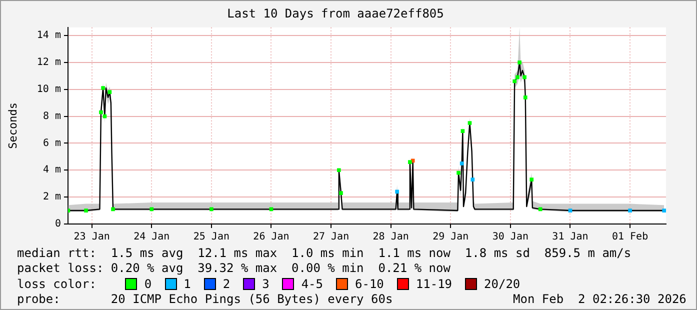 The width and height of the screenshot is (697, 310). I want to click on y-axis-title: Seconds, so click(13, 125).